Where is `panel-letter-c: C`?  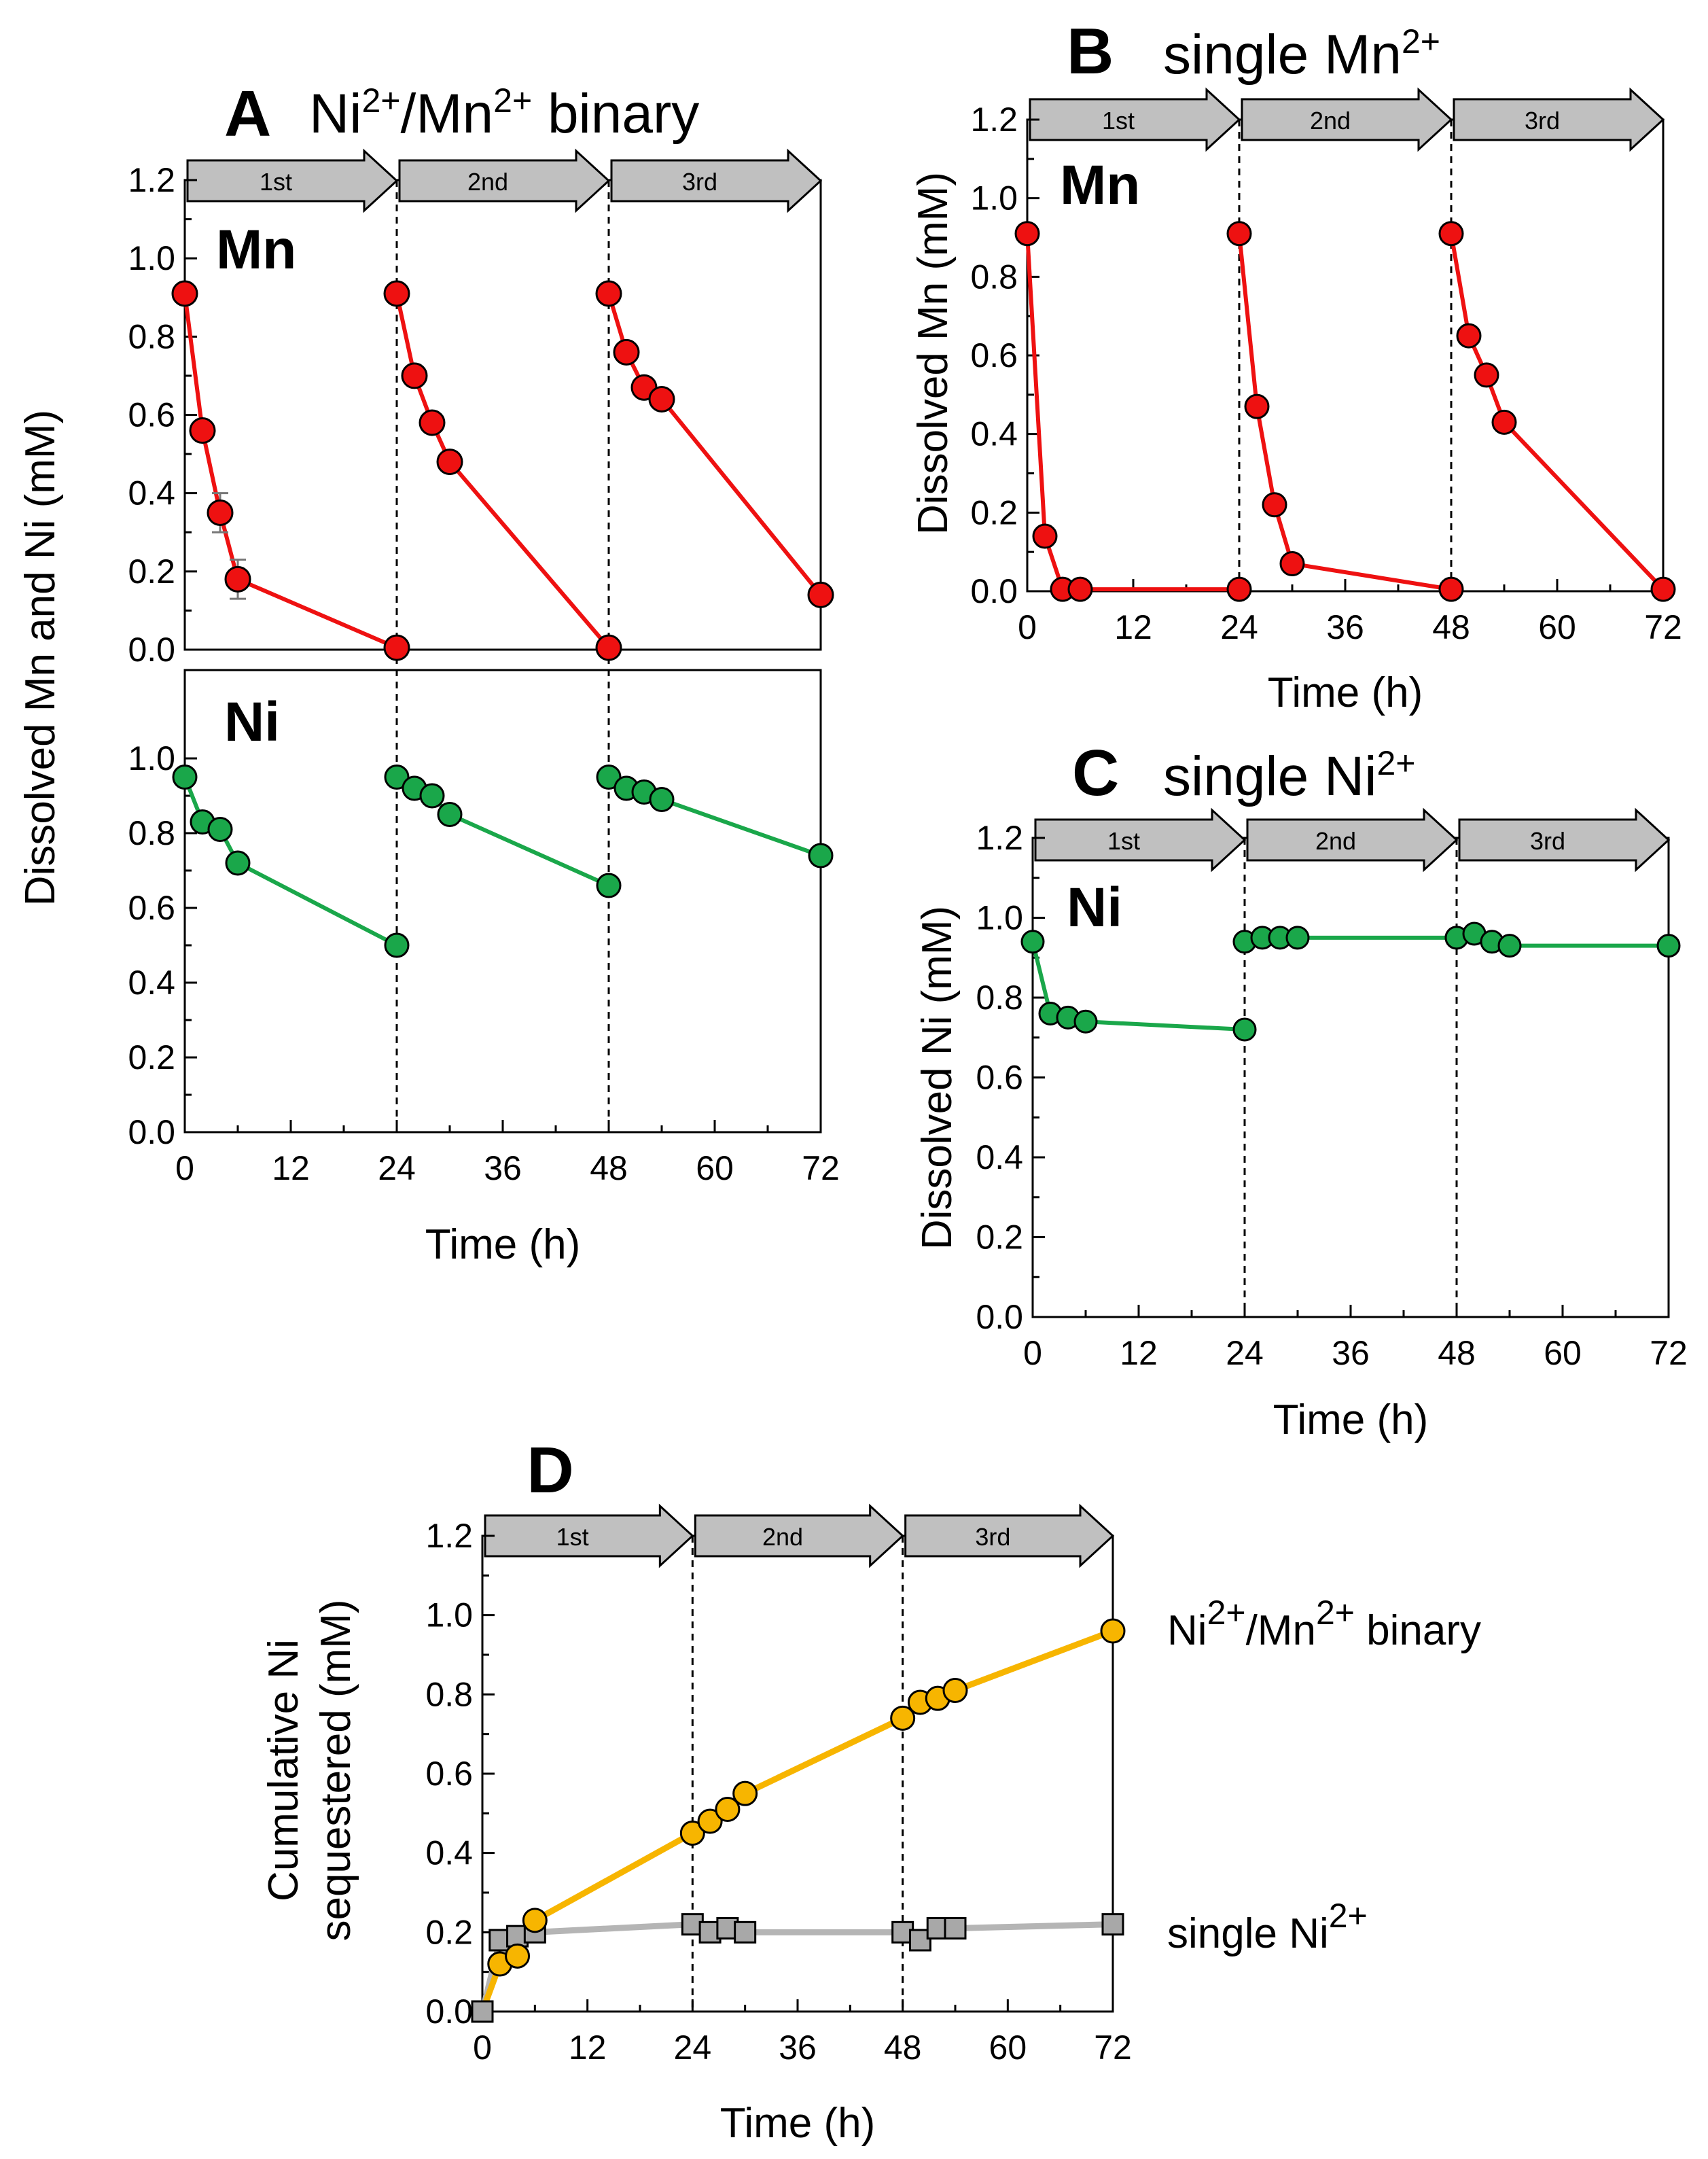 panel-letter-c: C is located at coordinates (1095, 773).